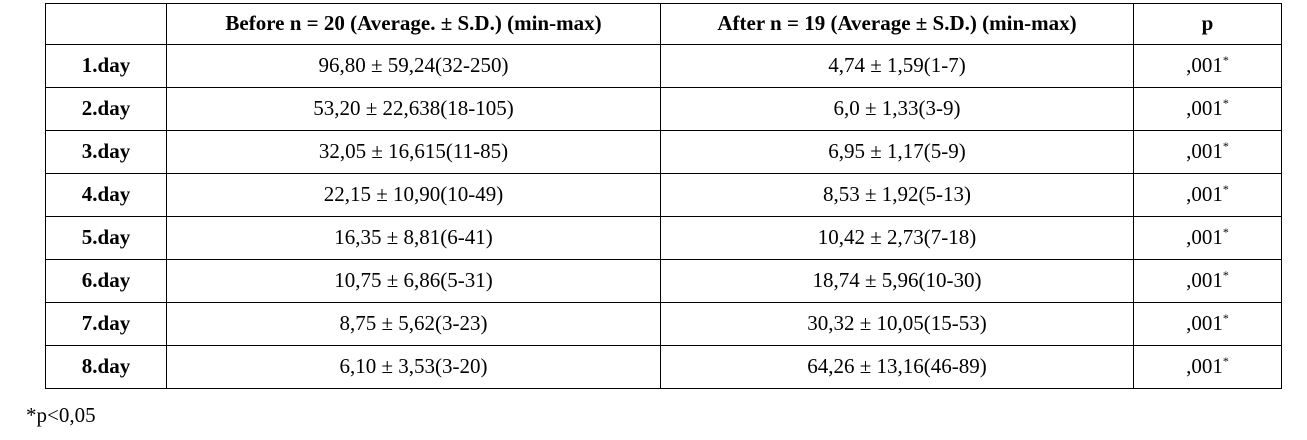  What do you see at coordinates (413, 281) in the screenshot?
I see `before-value: 10,75 ± 6,86(5-31)` at bounding box center [413, 281].